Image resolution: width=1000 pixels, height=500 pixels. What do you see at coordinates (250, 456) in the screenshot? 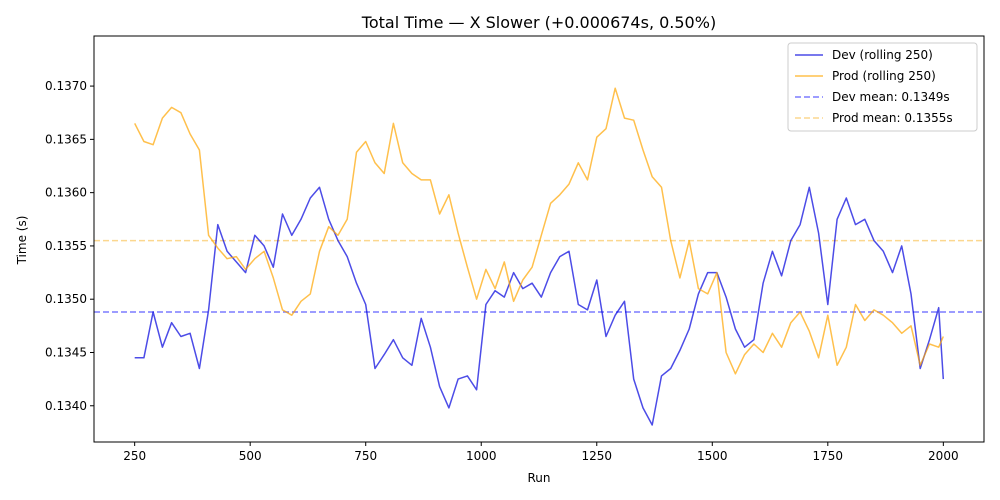
I see `x-tick-label: 500` at bounding box center [250, 456].